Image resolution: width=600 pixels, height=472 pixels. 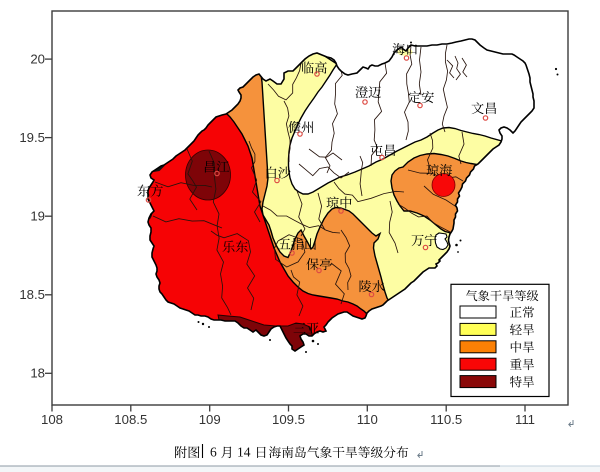 What do you see at coordinates (37, 373) in the screenshot?
I see `svg-text: 18` at bounding box center [37, 373].